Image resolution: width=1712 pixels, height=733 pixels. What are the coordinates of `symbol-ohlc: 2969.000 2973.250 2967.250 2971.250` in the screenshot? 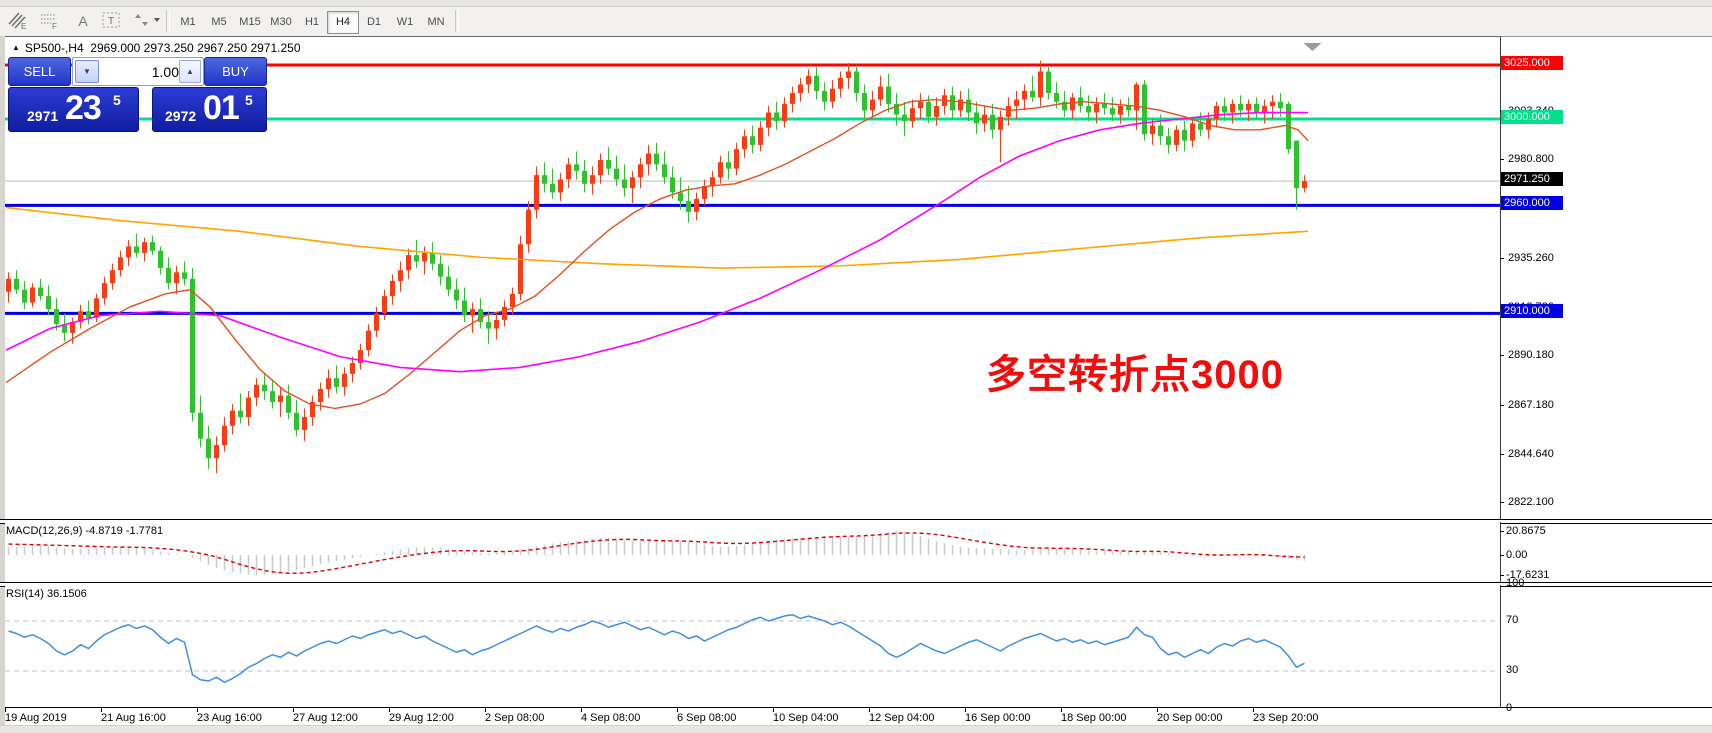 It's located at (195, 48).